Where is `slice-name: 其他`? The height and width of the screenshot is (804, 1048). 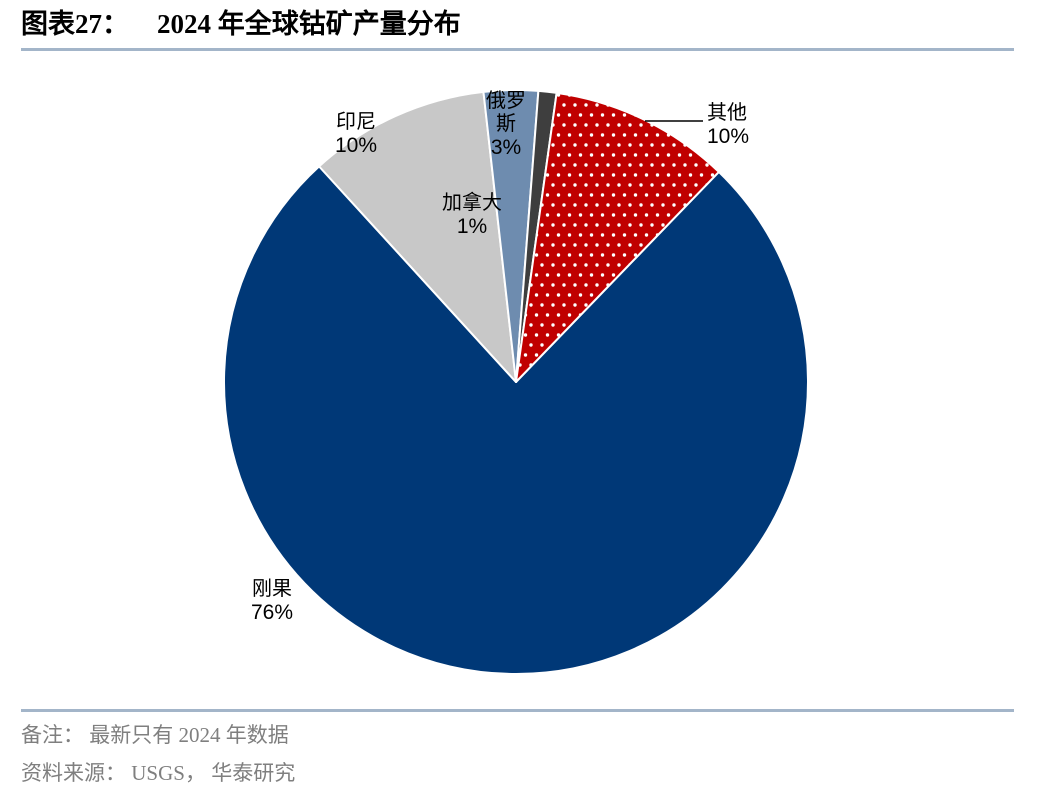
slice-name: 其他 is located at coordinates (727, 113).